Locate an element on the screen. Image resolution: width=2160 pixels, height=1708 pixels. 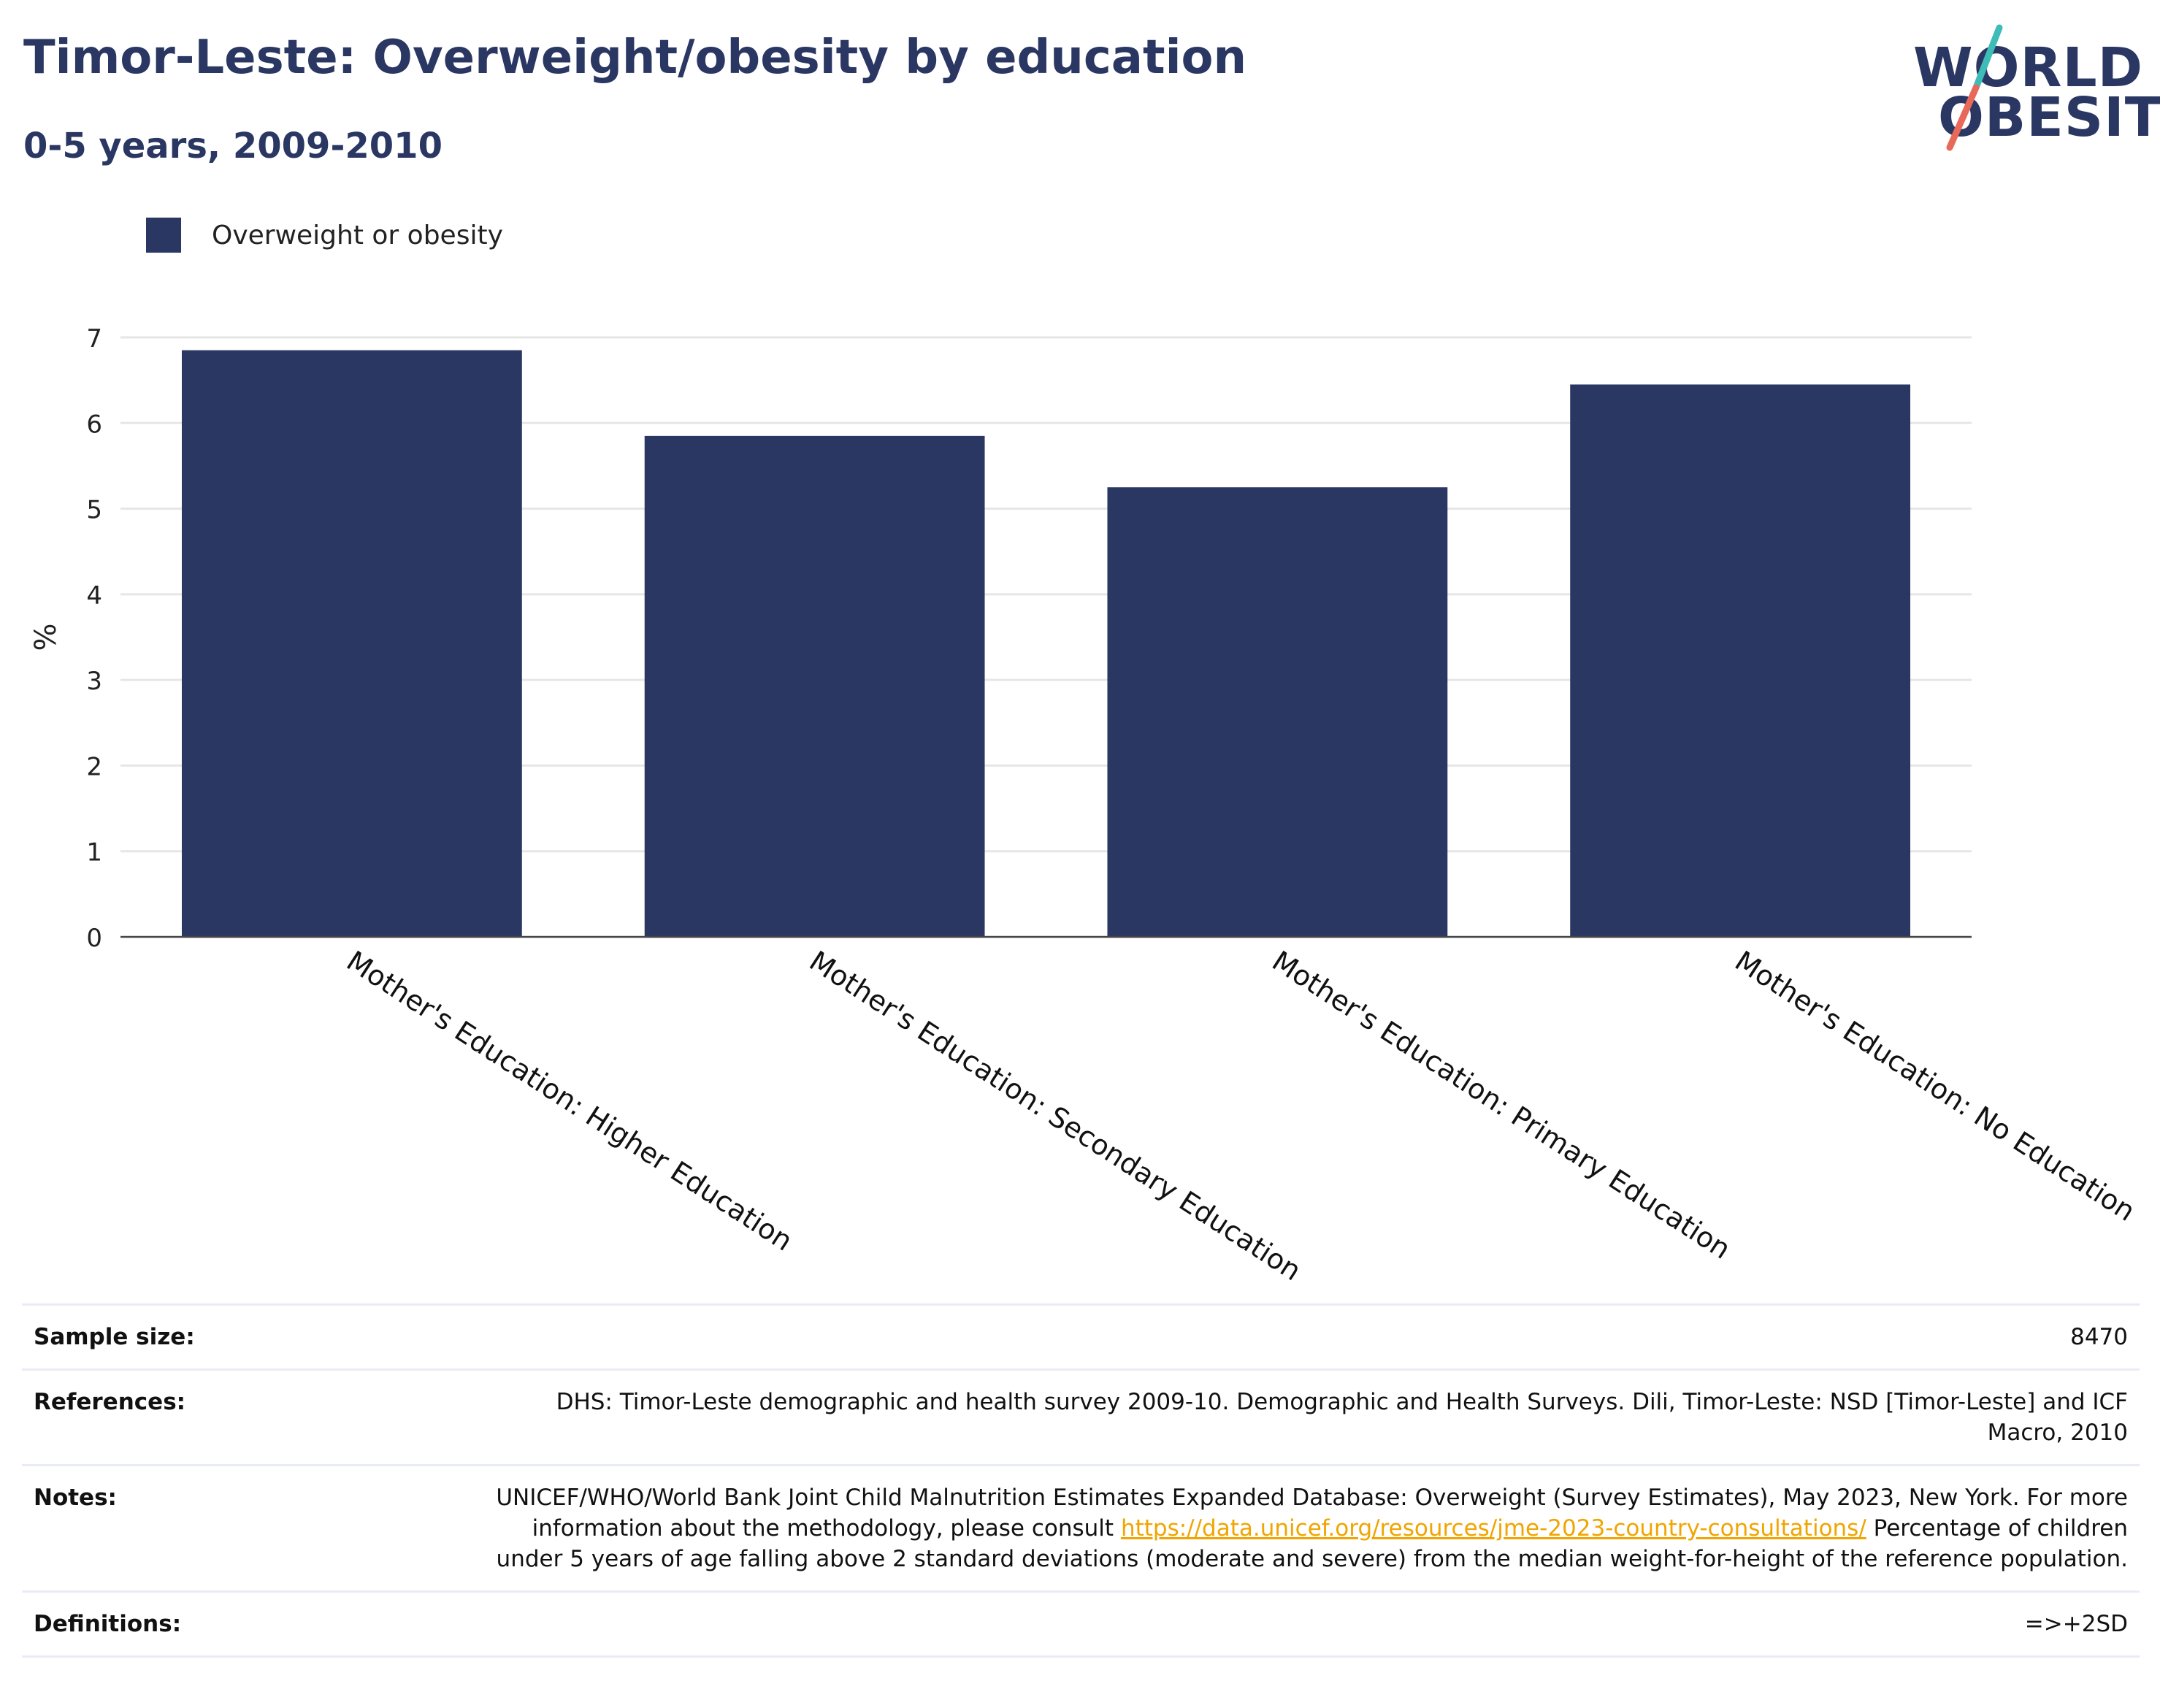
y-tick-label: 7 is located at coordinates (94, 338).